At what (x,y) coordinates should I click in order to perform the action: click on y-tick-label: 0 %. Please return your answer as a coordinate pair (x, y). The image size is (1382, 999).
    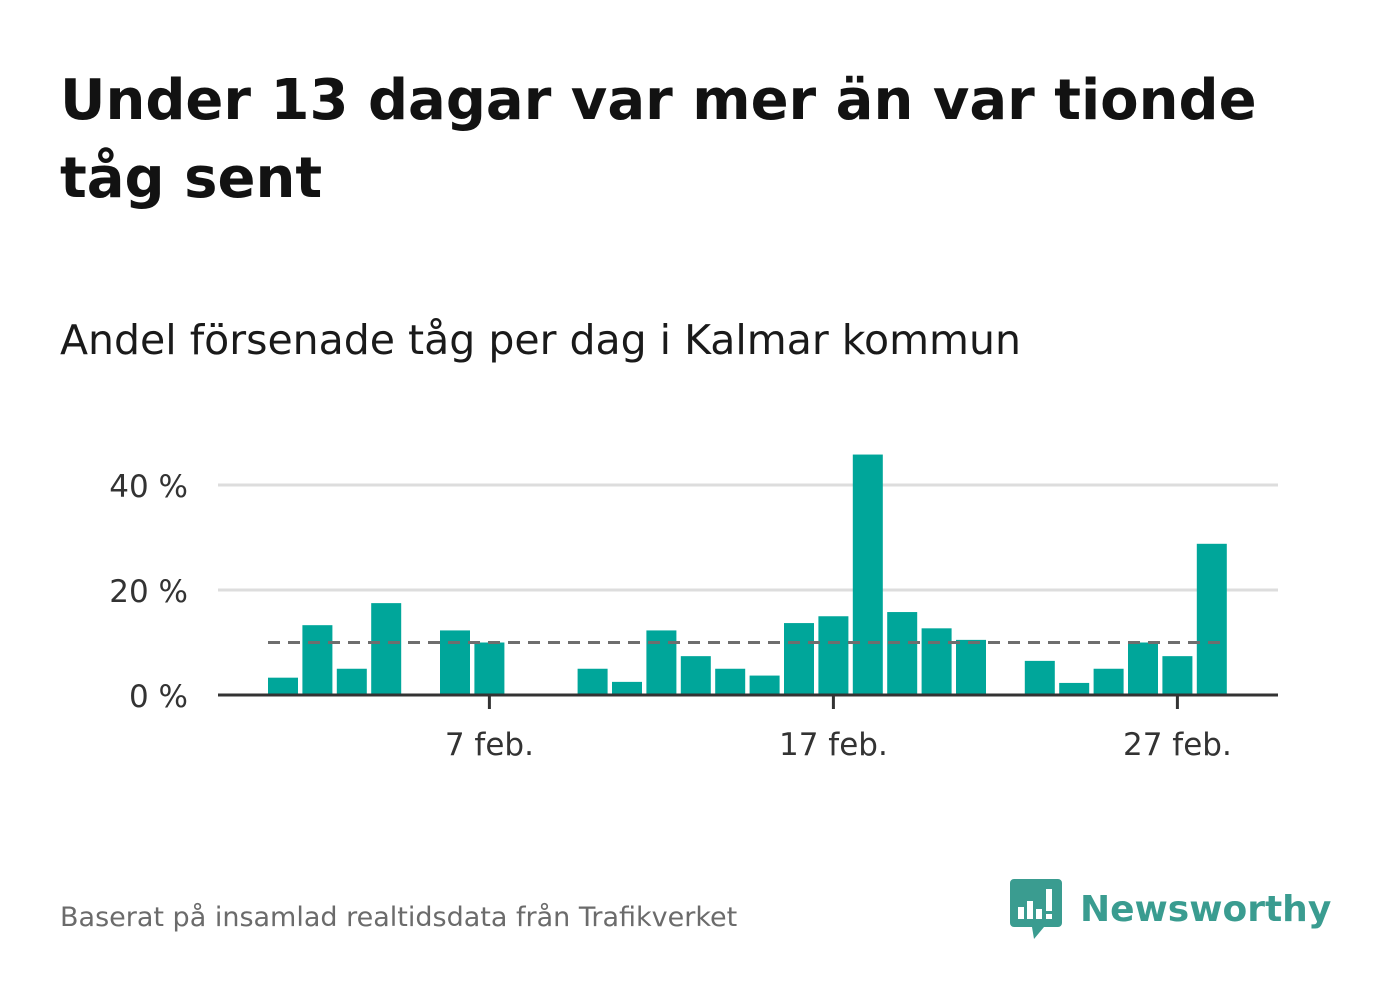
    Looking at the image, I should click on (158, 697).